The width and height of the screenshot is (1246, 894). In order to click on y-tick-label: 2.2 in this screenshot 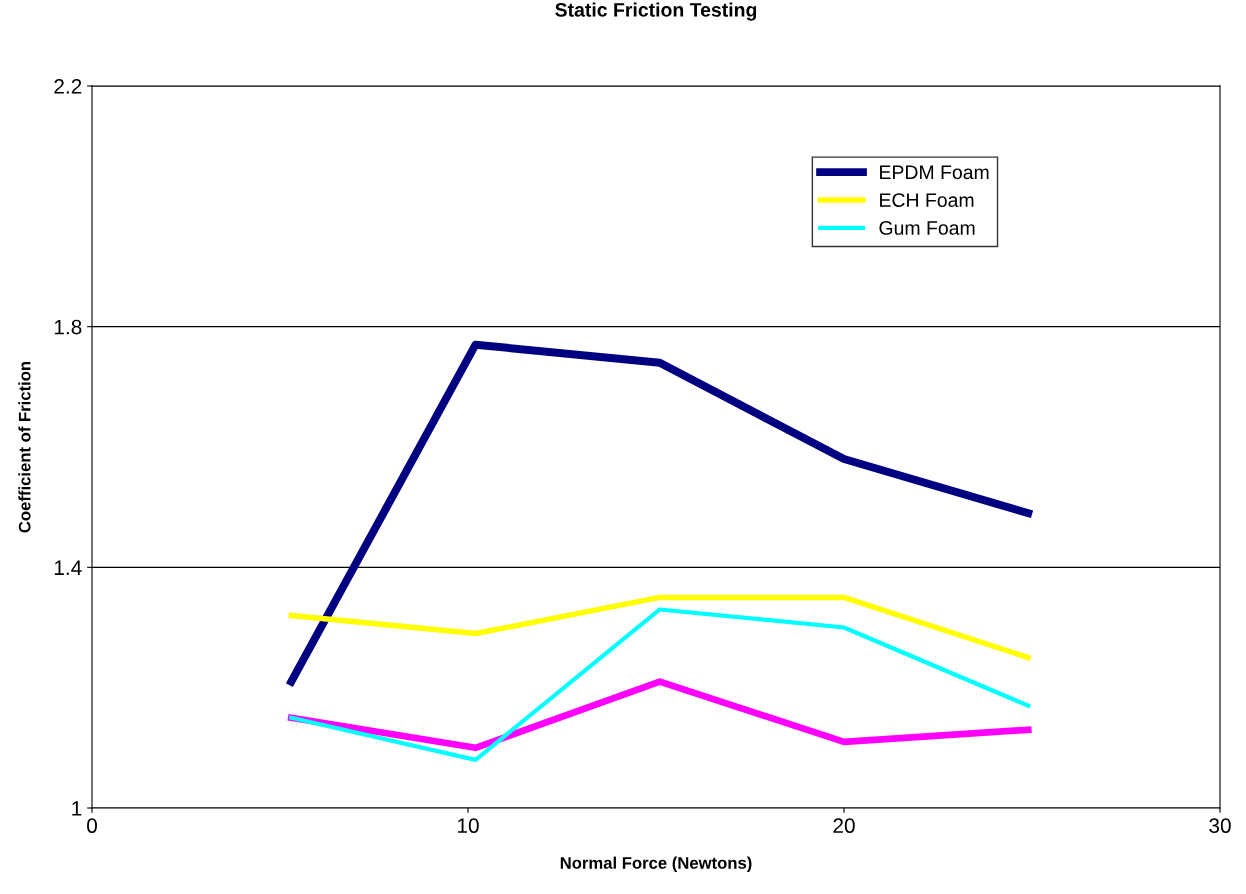, I will do `click(68, 86)`.